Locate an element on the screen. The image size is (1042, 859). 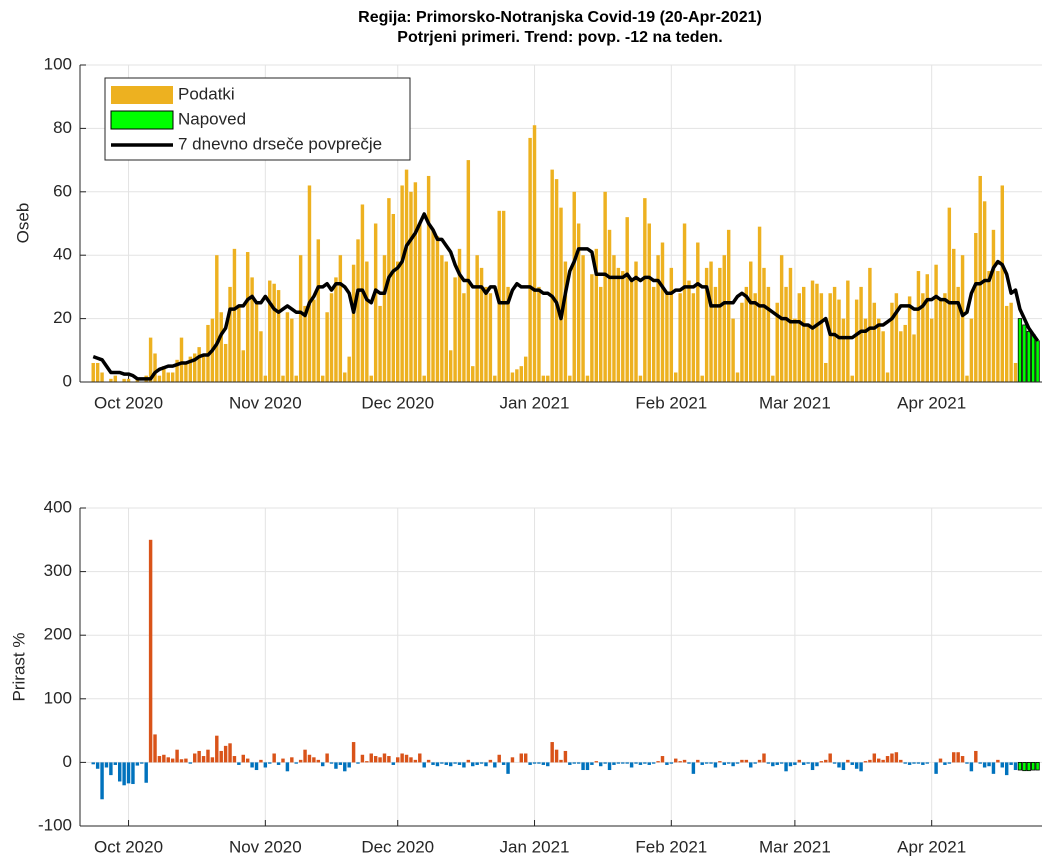
y-tick-label: -100 is located at coordinates (55, 824).